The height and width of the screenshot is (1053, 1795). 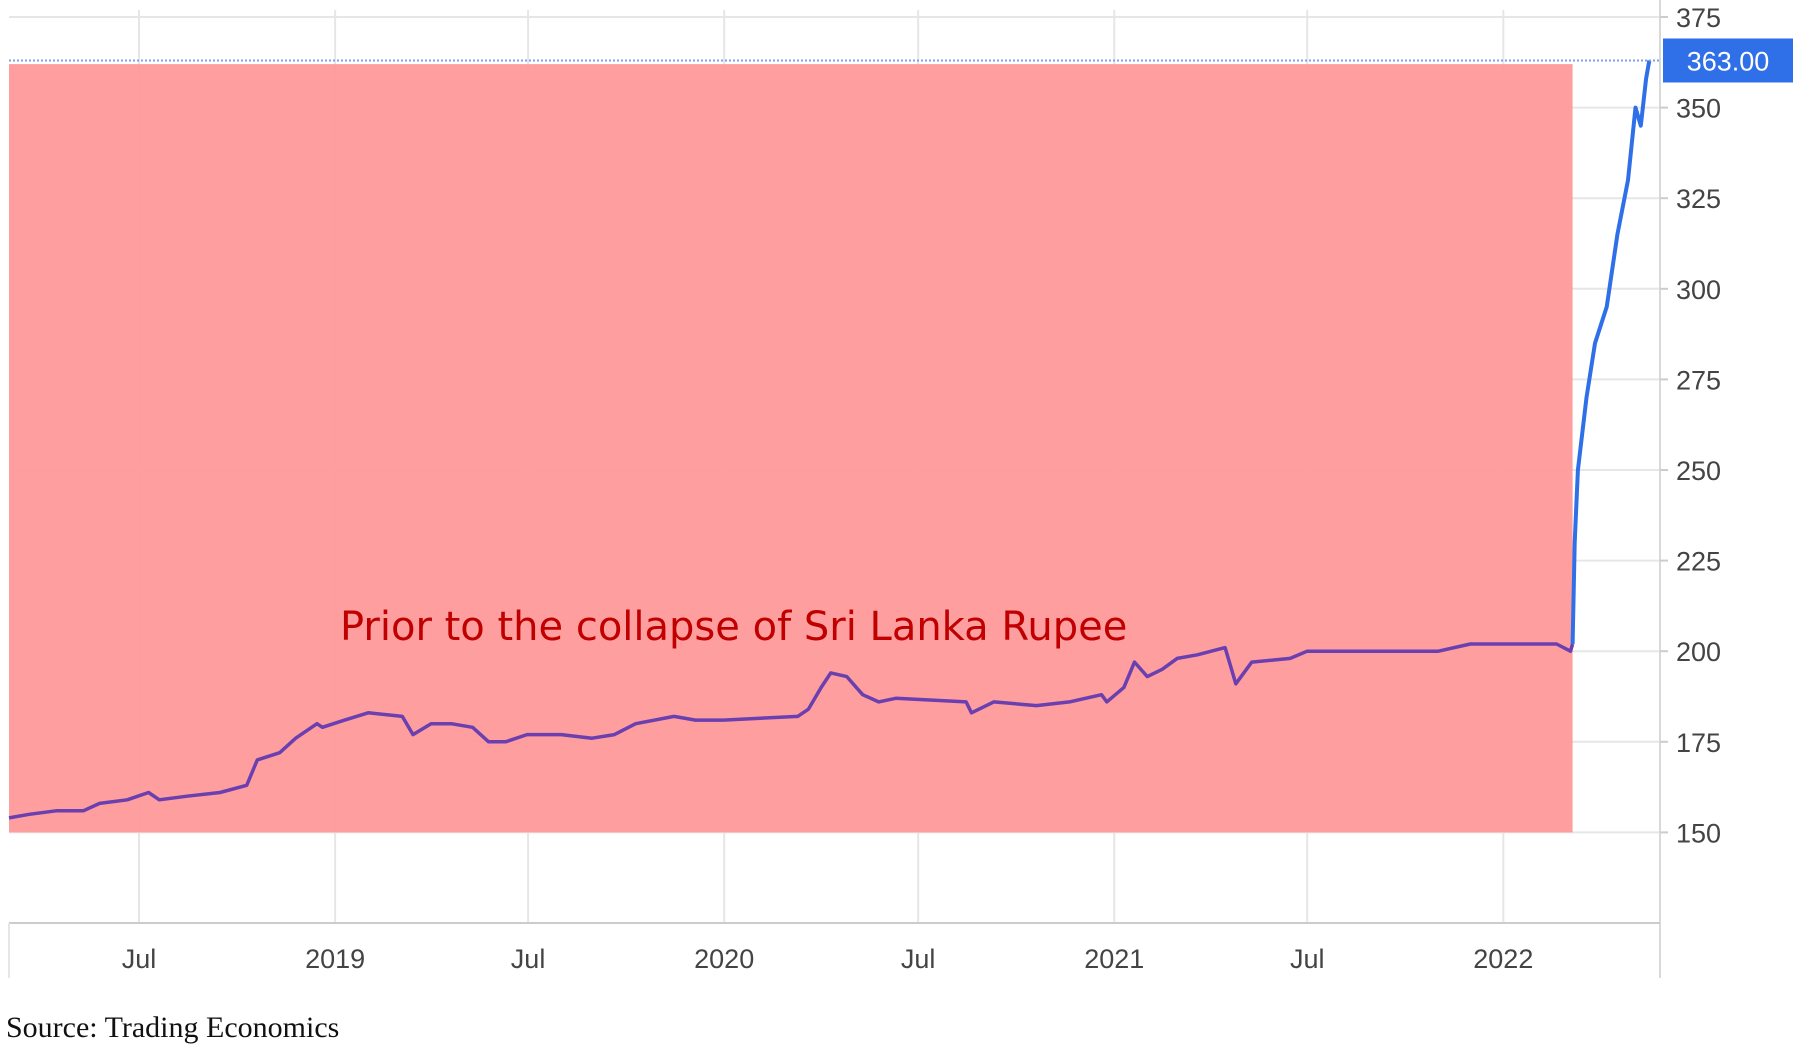 I want to click on x-tick-label: 2019, so click(x=335, y=959).